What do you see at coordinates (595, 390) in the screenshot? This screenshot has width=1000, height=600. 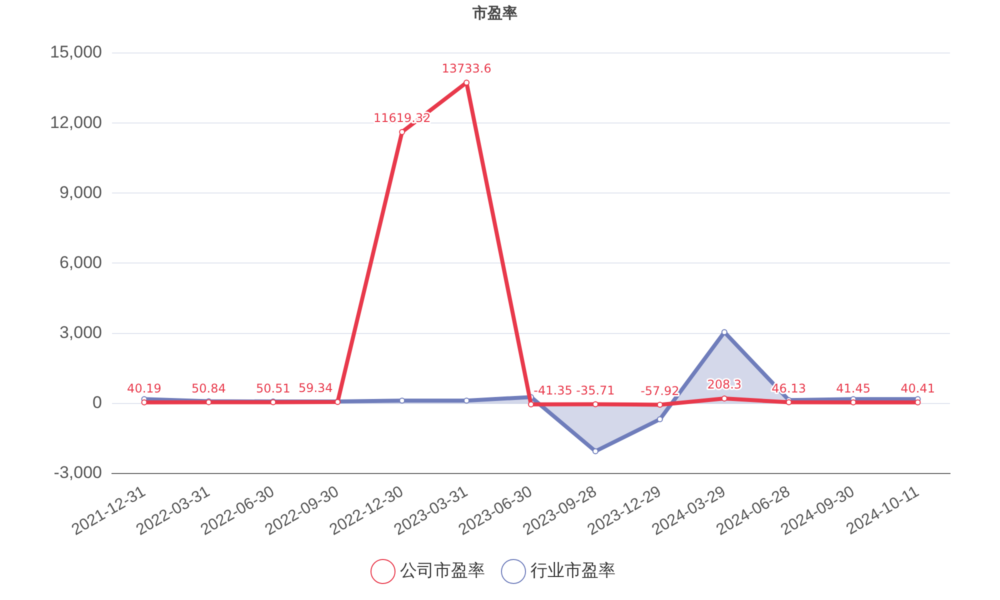 I see `data-label: -35.71` at bounding box center [595, 390].